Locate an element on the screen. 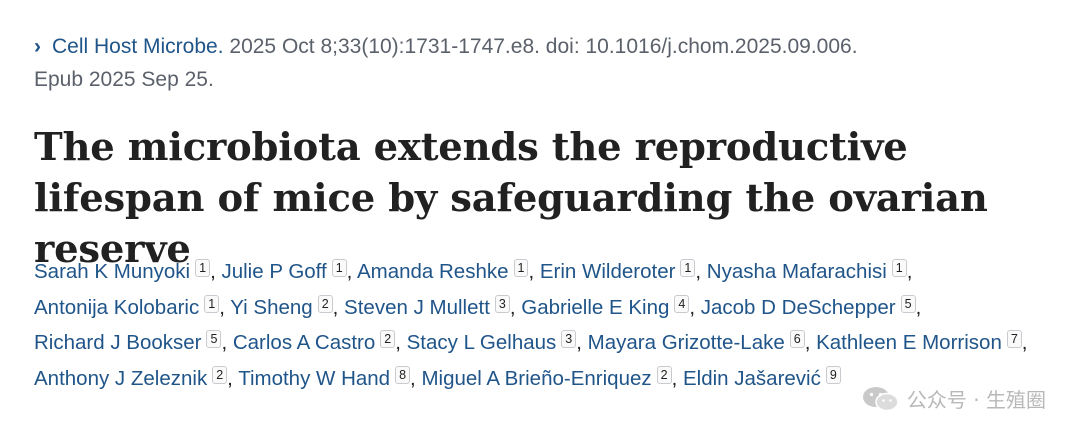  author-item: Sarah K Munyoki 1, is located at coordinates (125, 271).